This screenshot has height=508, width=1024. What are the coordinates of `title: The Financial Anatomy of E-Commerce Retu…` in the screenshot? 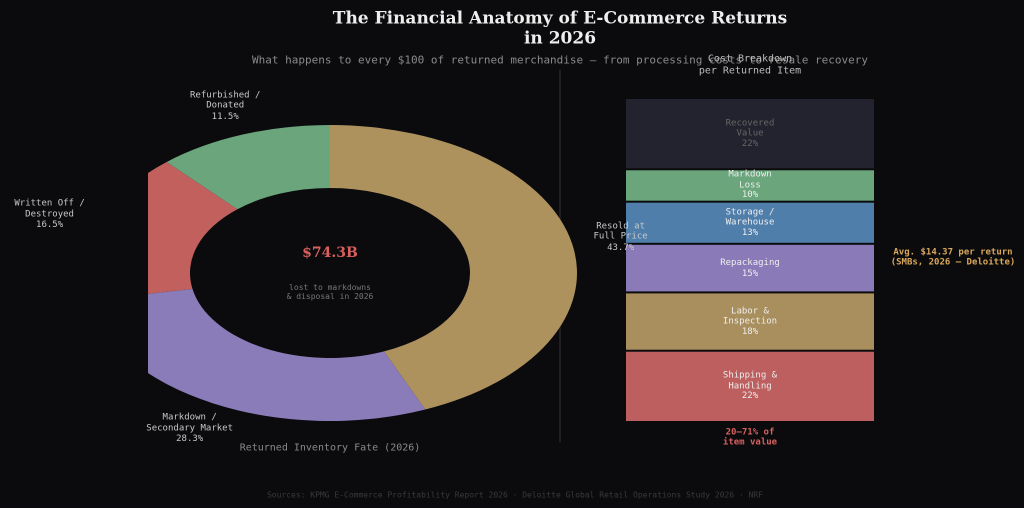 It's located at (560, 28).